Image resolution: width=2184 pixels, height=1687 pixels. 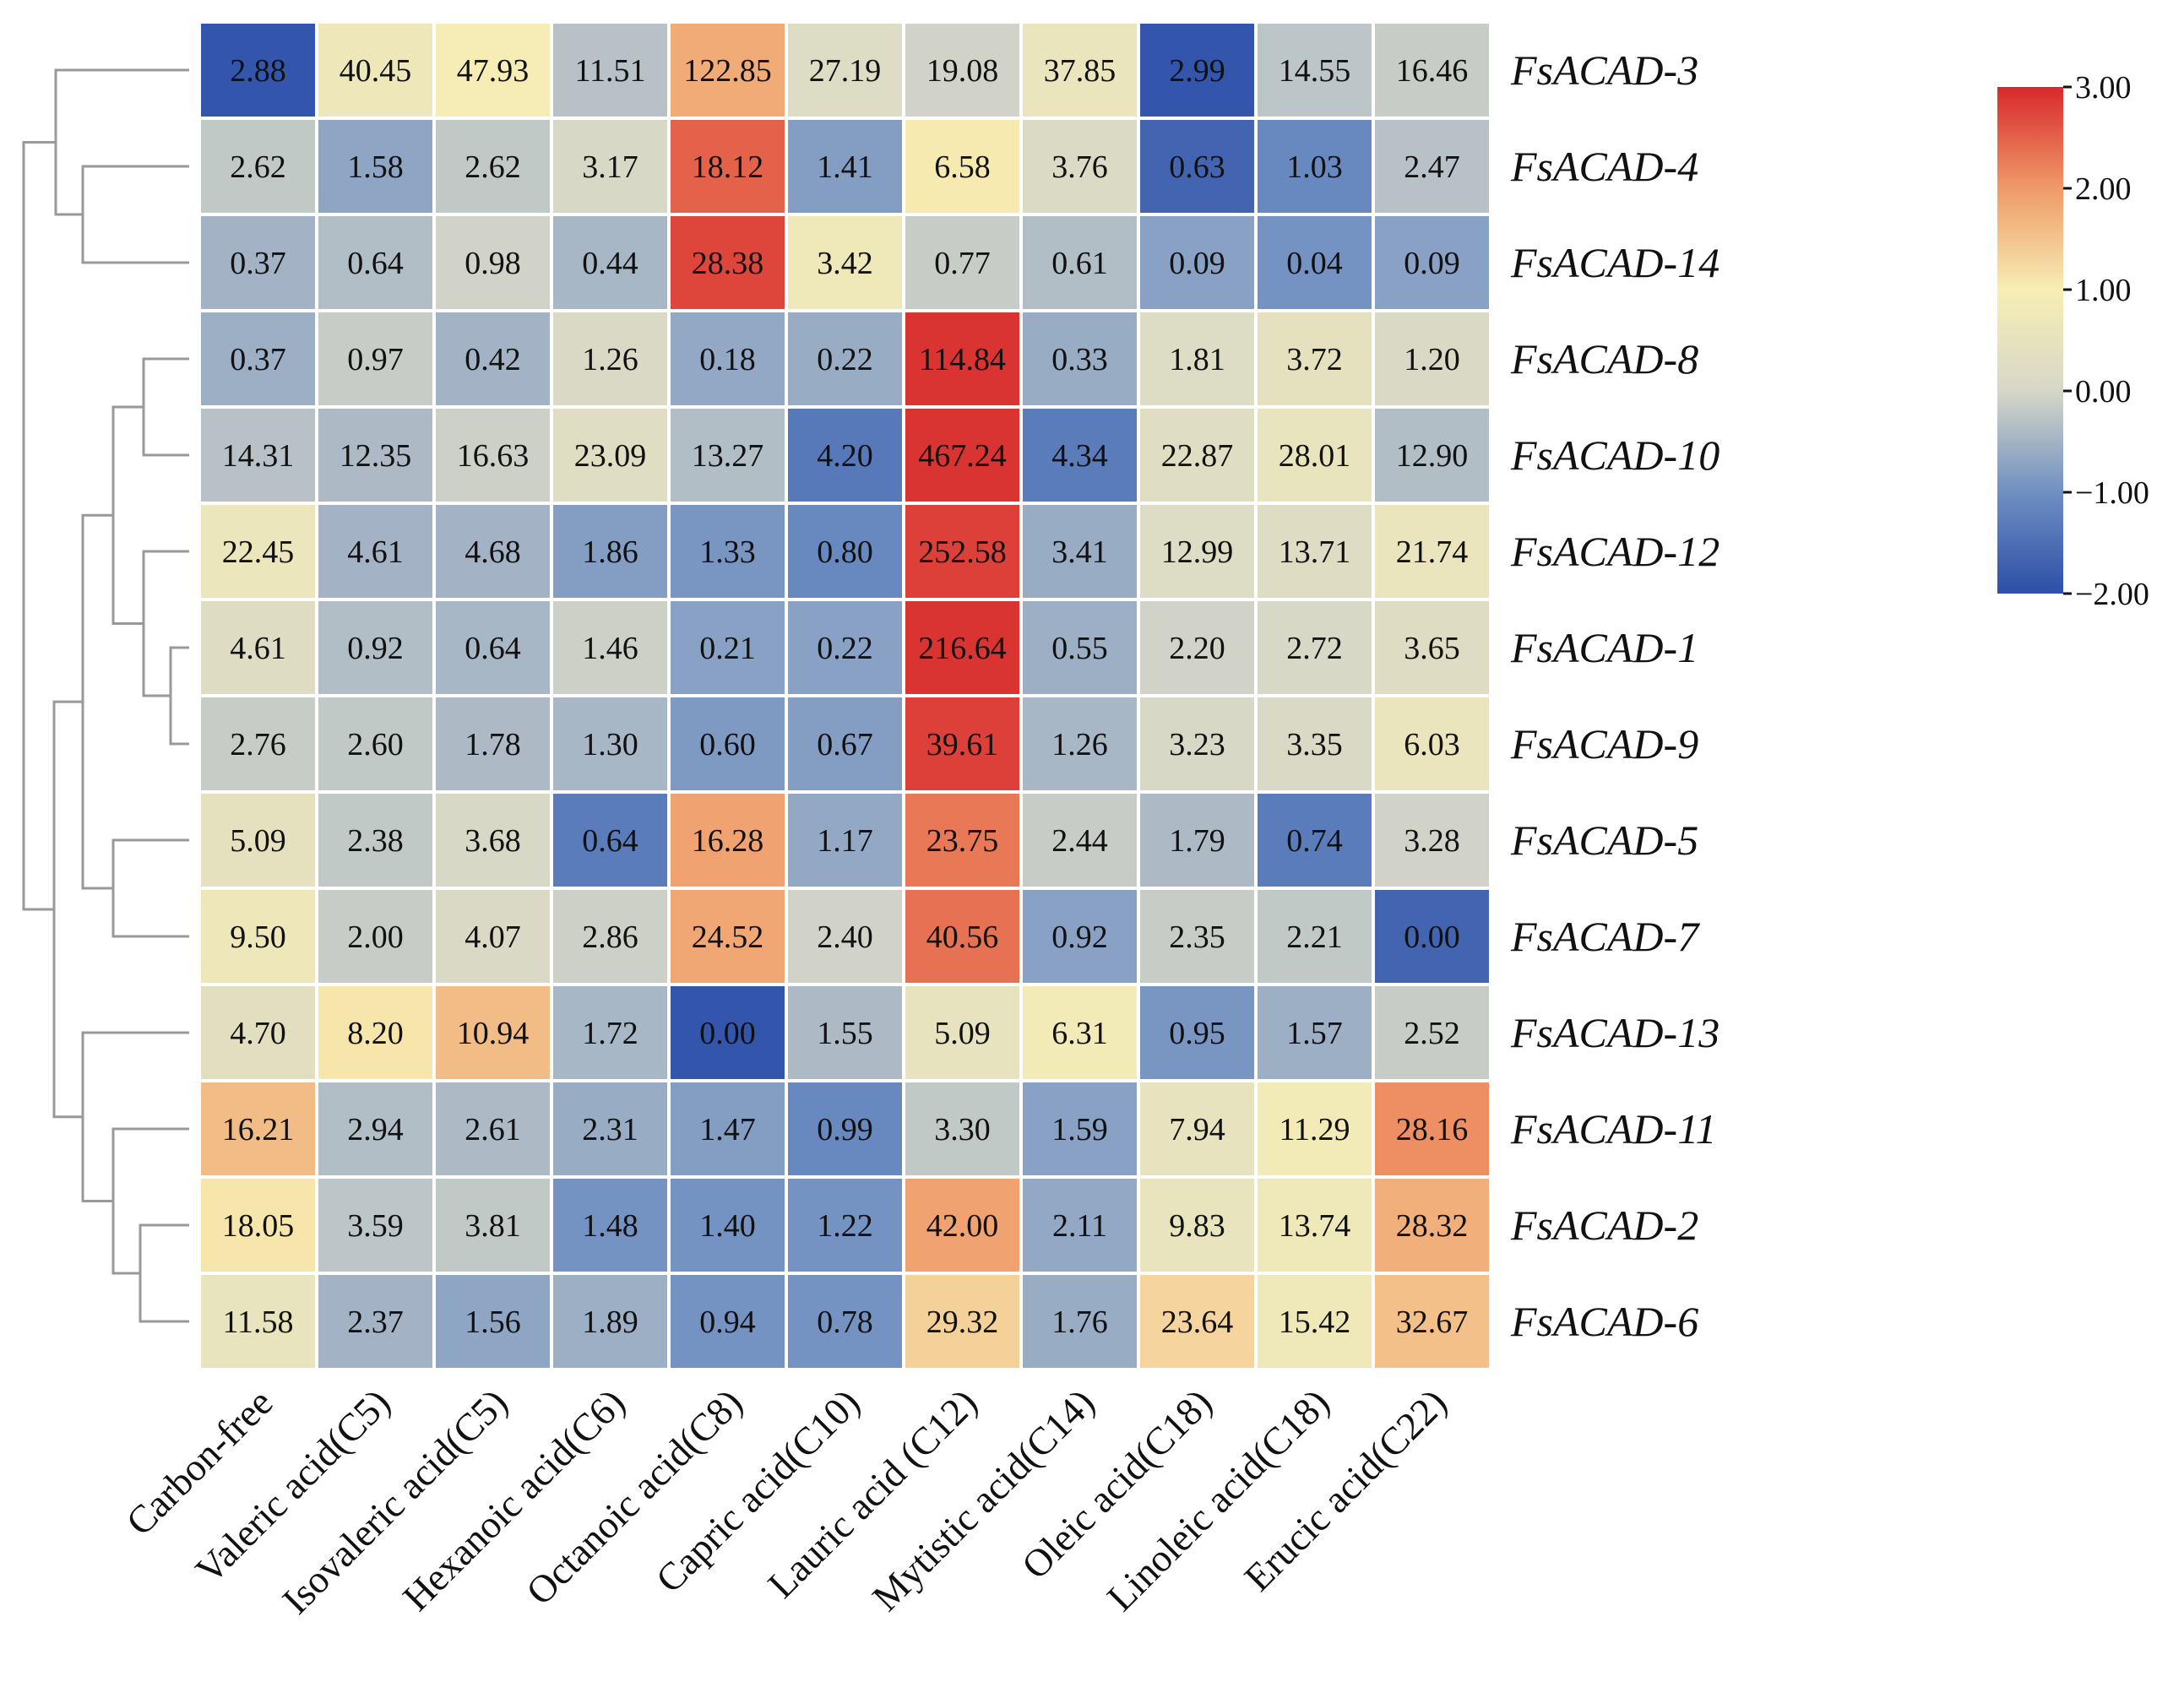 What do you see at coordinates (963, 552) in the screenshot?
I see `cell-value-label: 252.58` at bounding box center [963, 552].